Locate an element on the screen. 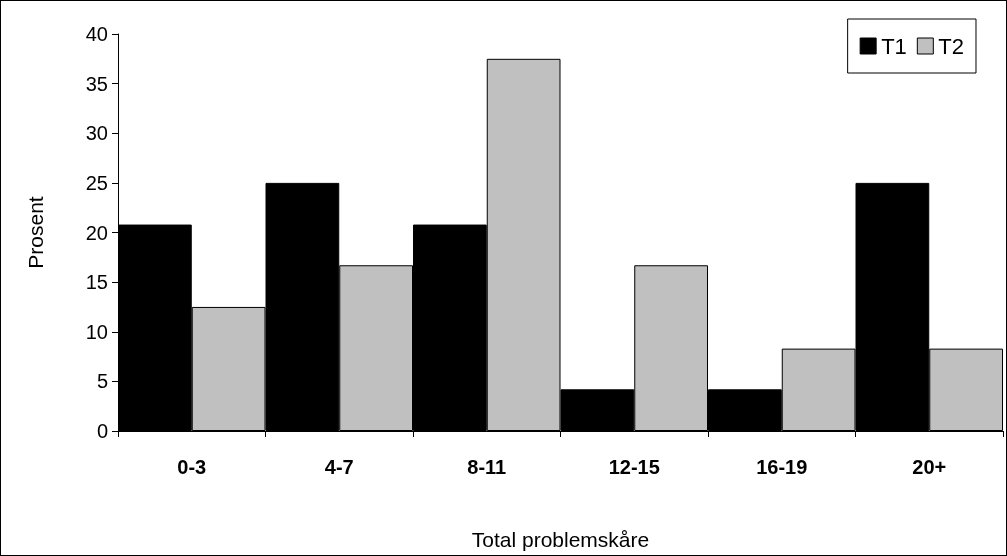 This screenshot has height=556, width=1007. y-tick-label: 35 is located at coordinates (96, 83).